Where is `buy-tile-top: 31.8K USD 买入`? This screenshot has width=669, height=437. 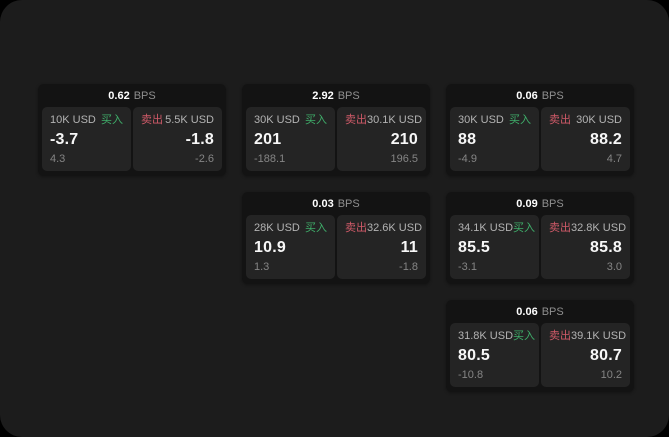
buy-tile-top: 31.8K USD 买入 is located at coordinates (496, 336).